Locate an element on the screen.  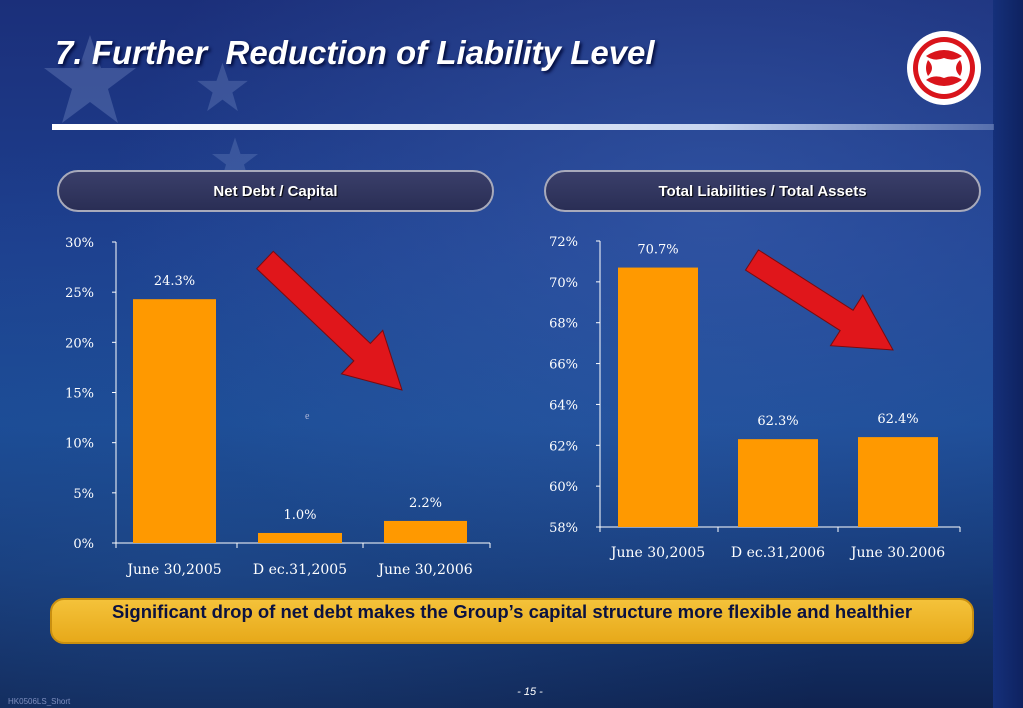
chart-title-net-debt: Net Debt / Capital is located at coordinates (275, 191).